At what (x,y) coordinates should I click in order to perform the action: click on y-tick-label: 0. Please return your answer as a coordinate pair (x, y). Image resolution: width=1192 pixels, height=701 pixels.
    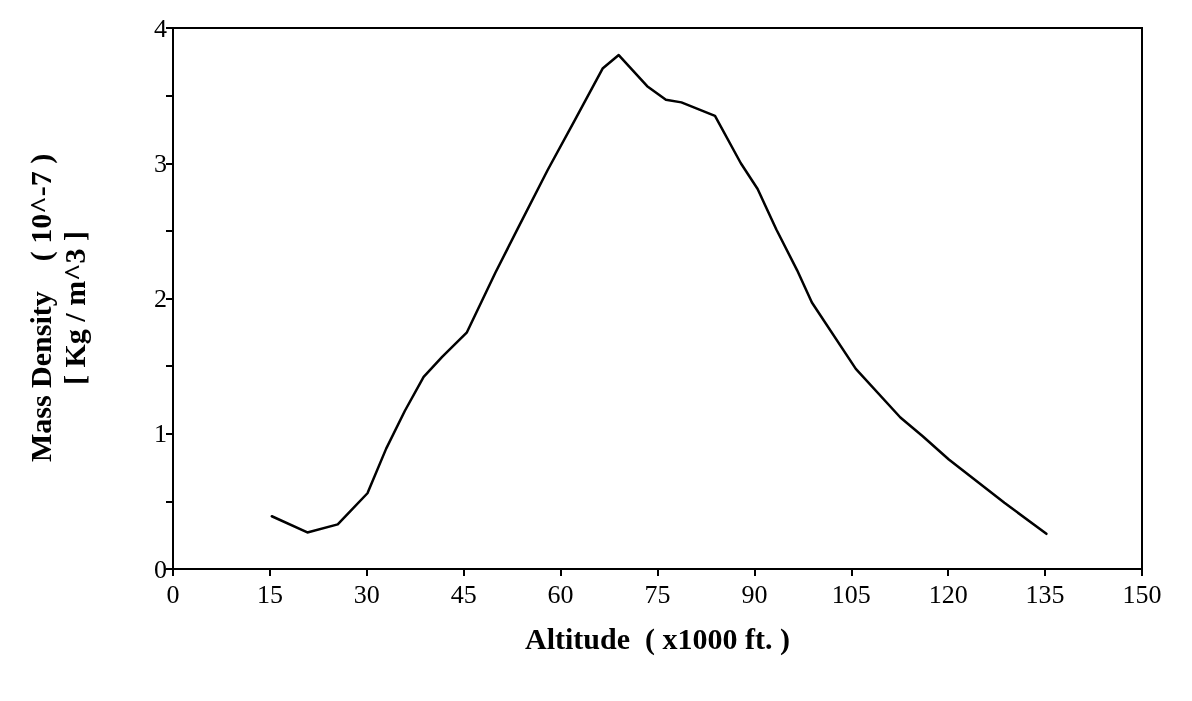
    Looking at the image, I should click on (160, 569).